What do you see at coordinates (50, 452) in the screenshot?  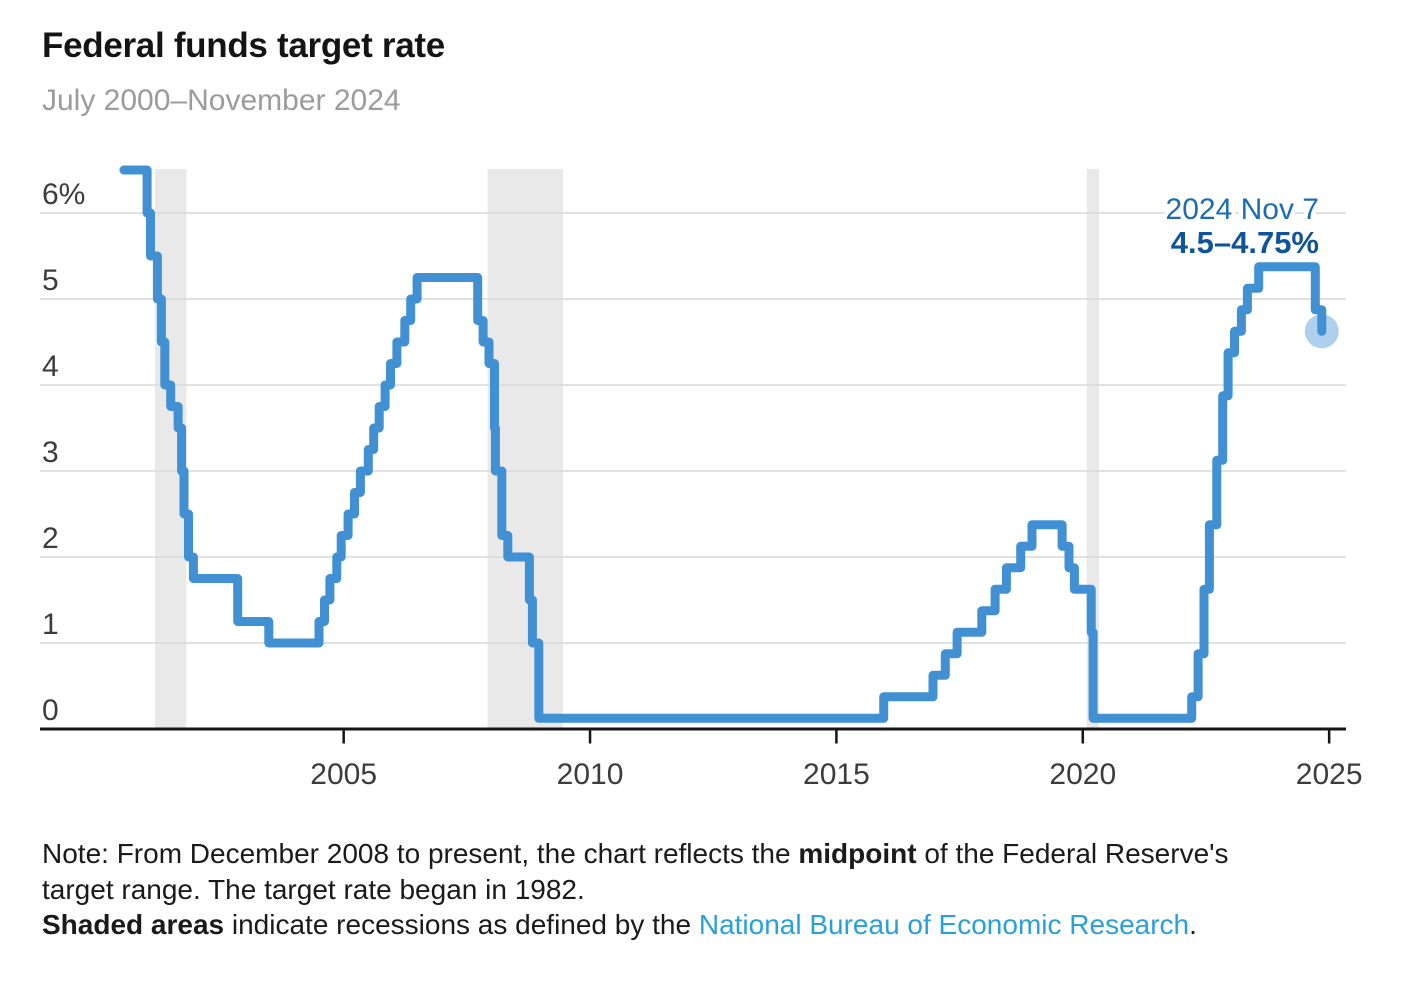 I see `y-tick-label: 3` at bounding box center [50, 452].